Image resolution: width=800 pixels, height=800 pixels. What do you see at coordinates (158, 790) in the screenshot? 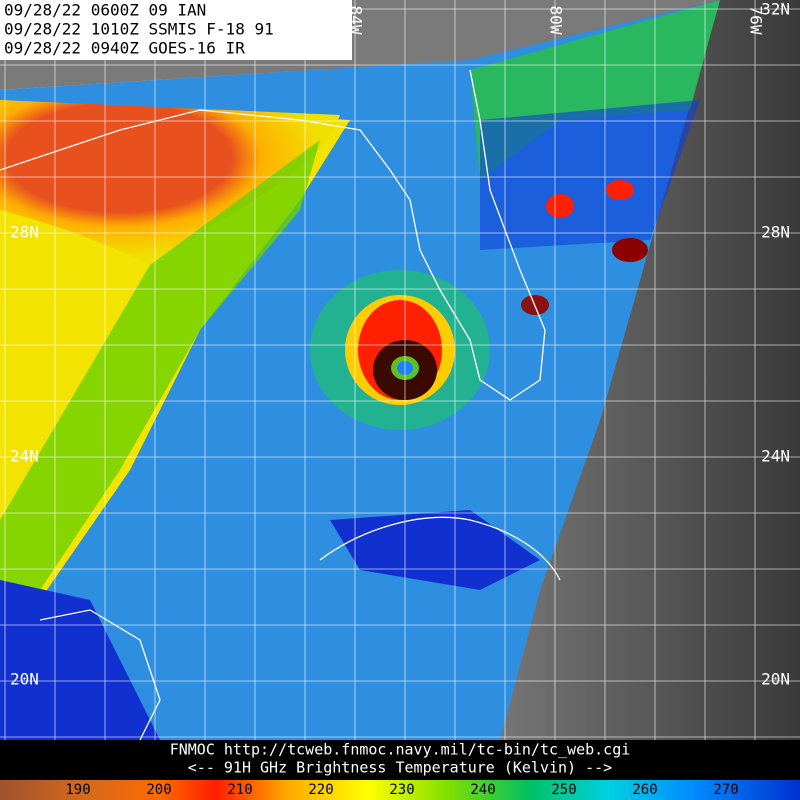
I see `scale-label: 200` at bounding box center [158, 790].